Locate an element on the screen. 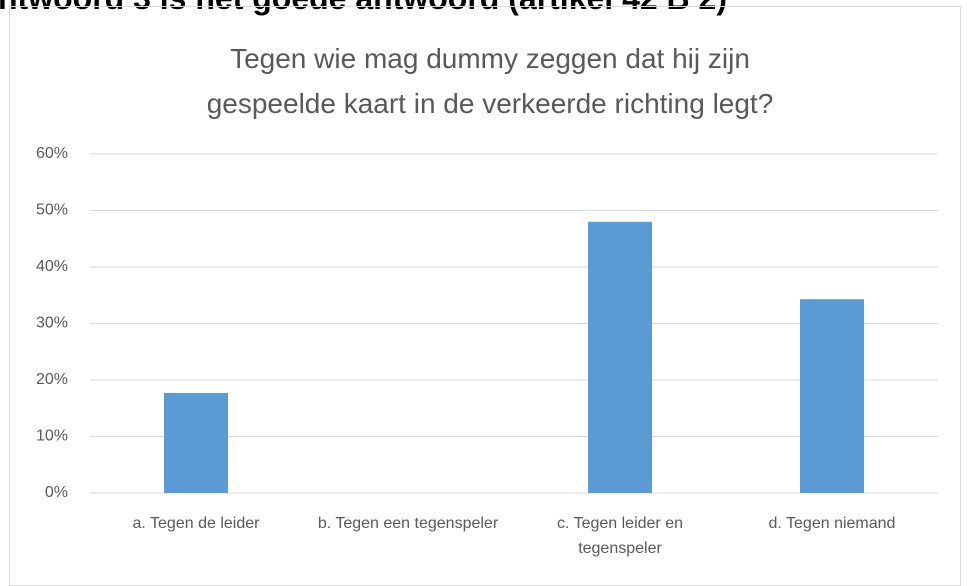 The width and height of the screenshot is (967, 586). y-tick-label: 50% is located at coordinates (52, 210).